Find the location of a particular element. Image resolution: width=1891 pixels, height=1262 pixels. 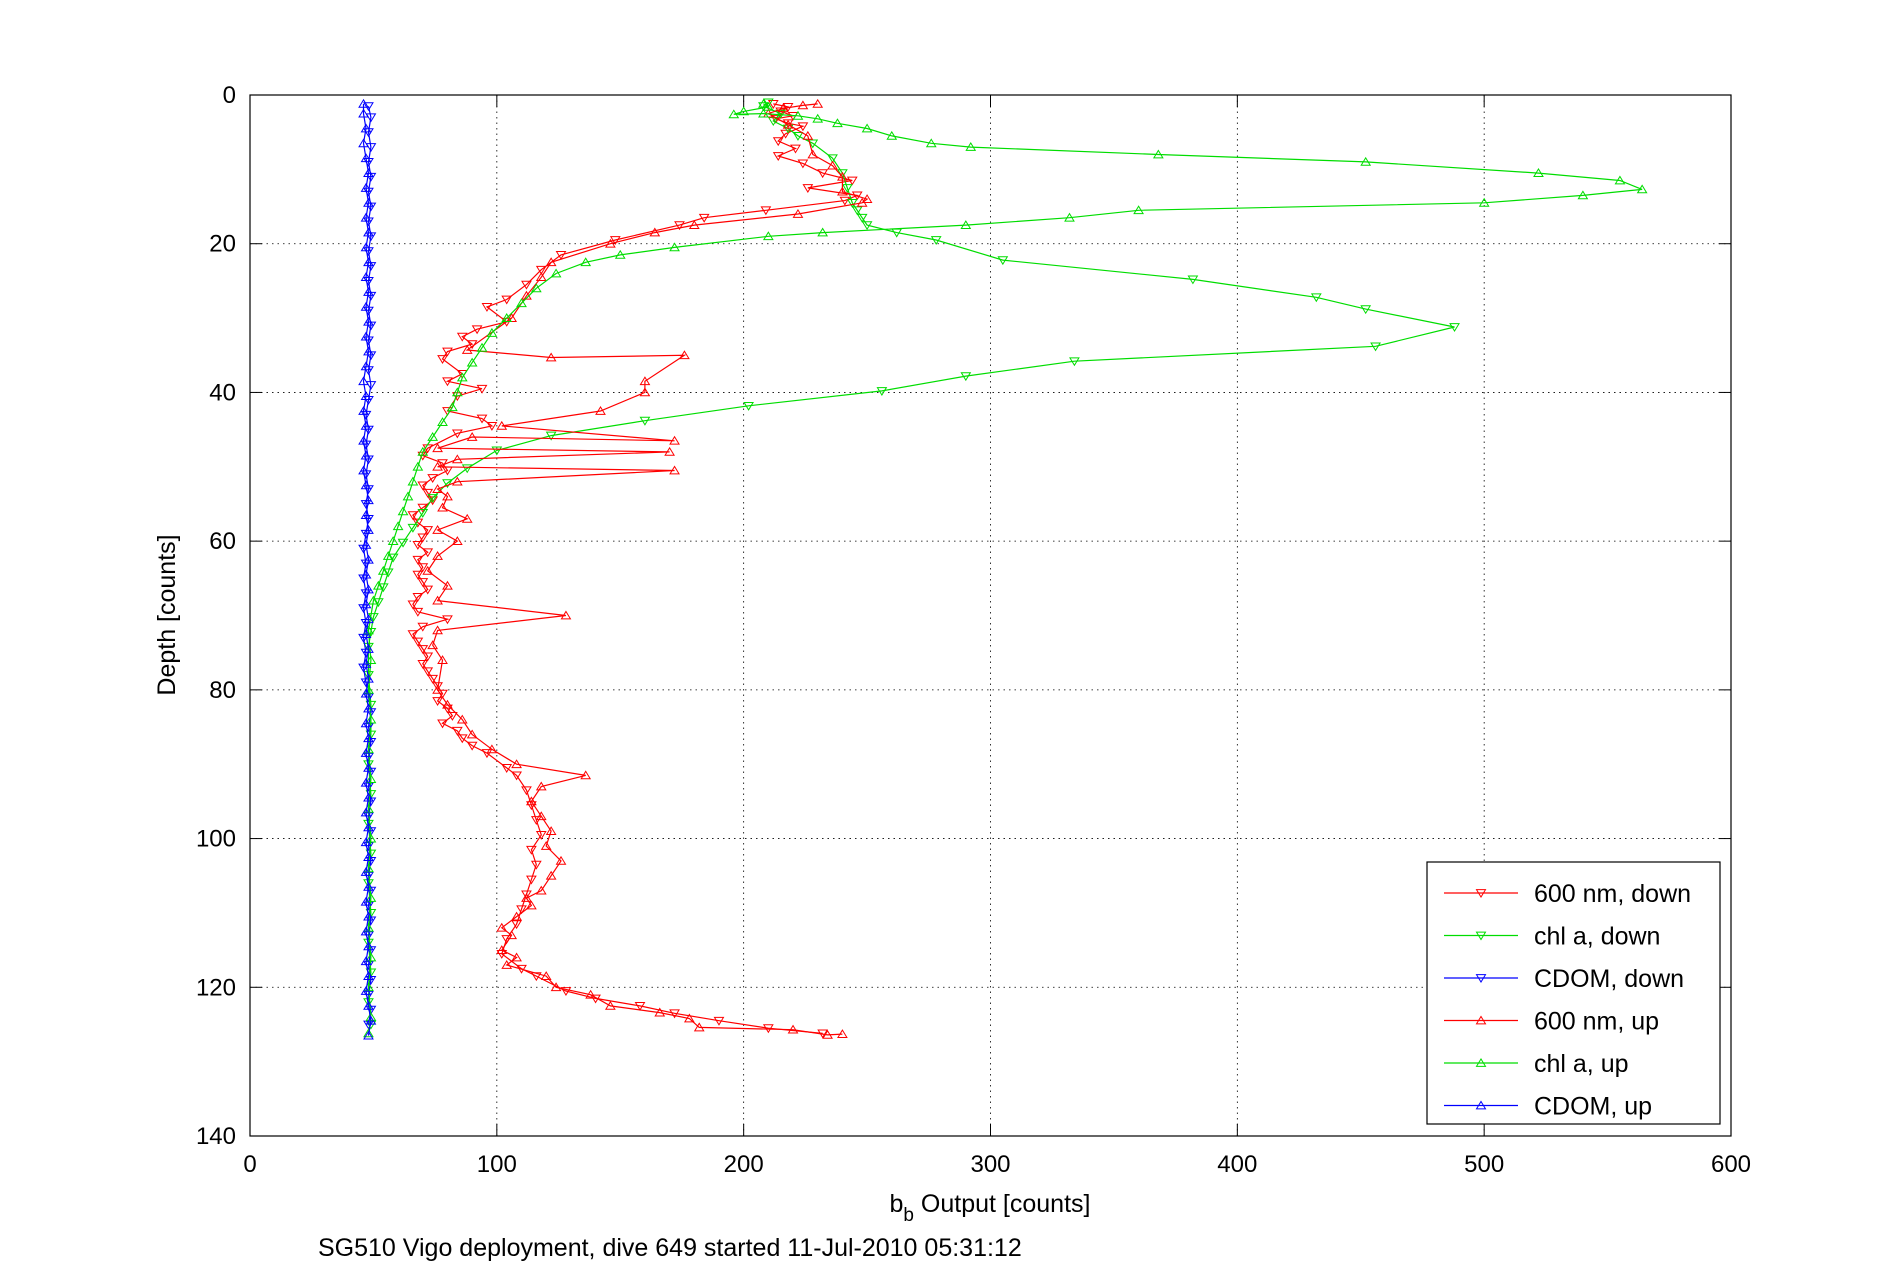

legend-label: chl a, up is located at coordinates (1581, 1064).